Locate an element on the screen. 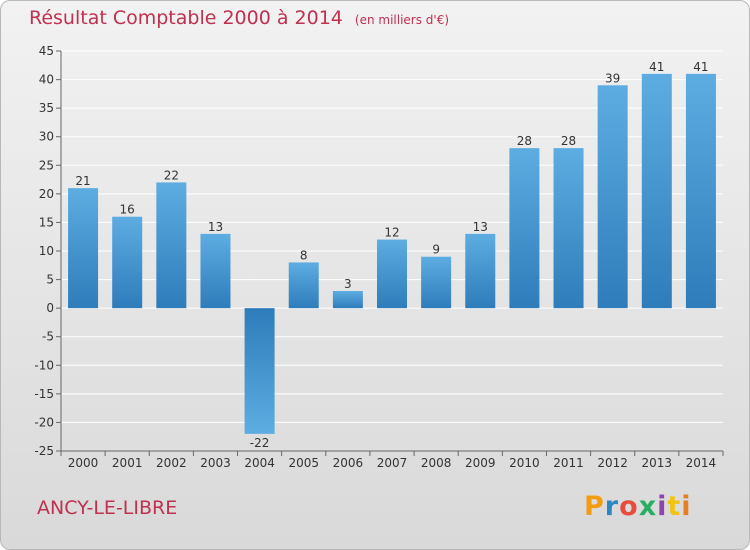 The image size is (750, 550). proxiti-logo: Proxiti is located at coordinates (638, 506).